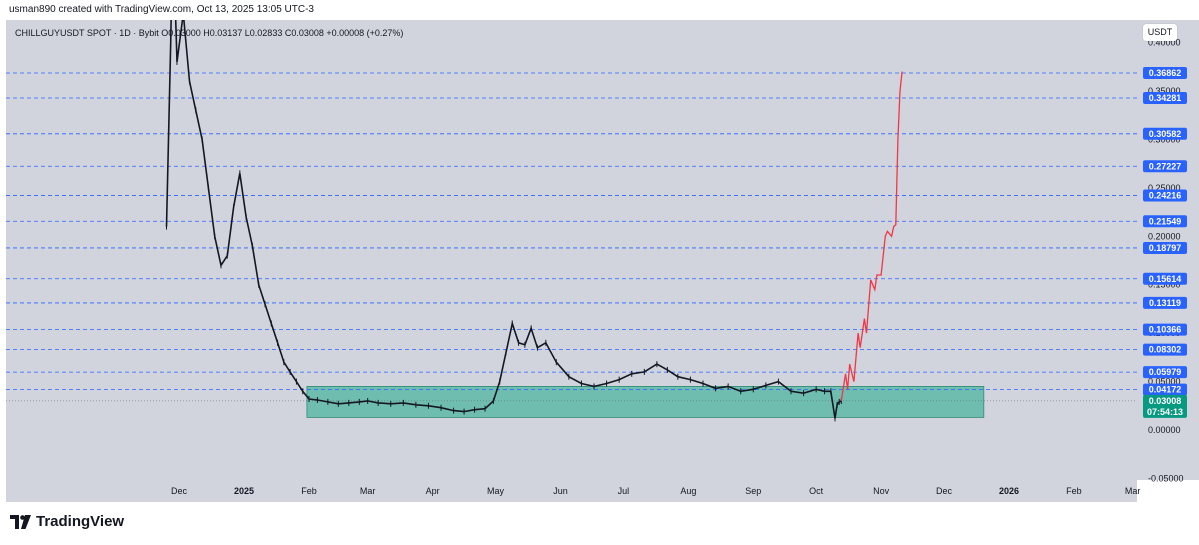  I want to click on level-price-label: 0.21549, so click(1165, 221).